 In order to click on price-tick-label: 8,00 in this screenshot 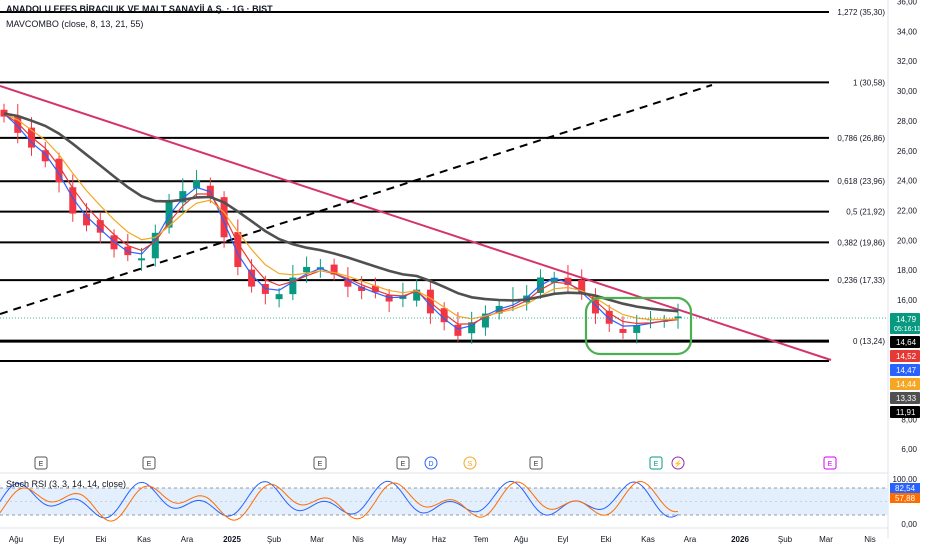, I will do `click(909, 419)`.